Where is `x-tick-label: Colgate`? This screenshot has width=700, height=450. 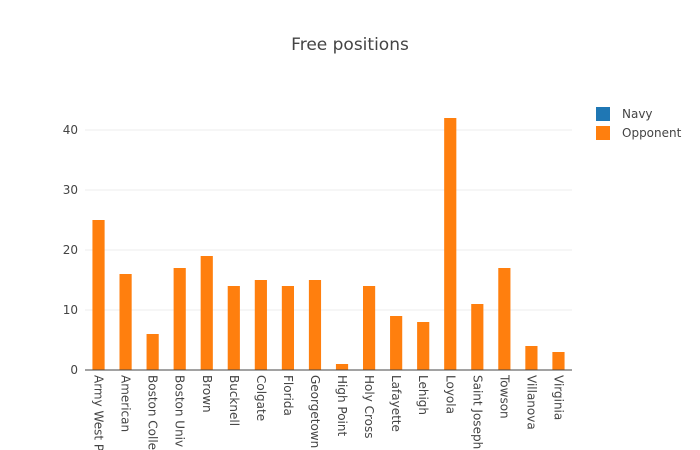
x-tick-label: Colgate is located at coordinates (261, 398).